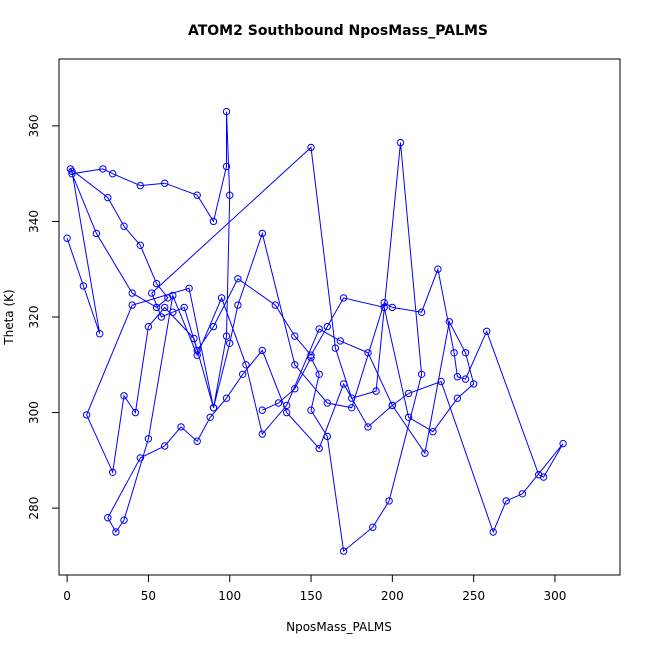 The width and height of the screenshot is (650, 650). Describe the element at coordinates (229, 596) in the screenshot. I see `x-tick-label: 100` at that location.